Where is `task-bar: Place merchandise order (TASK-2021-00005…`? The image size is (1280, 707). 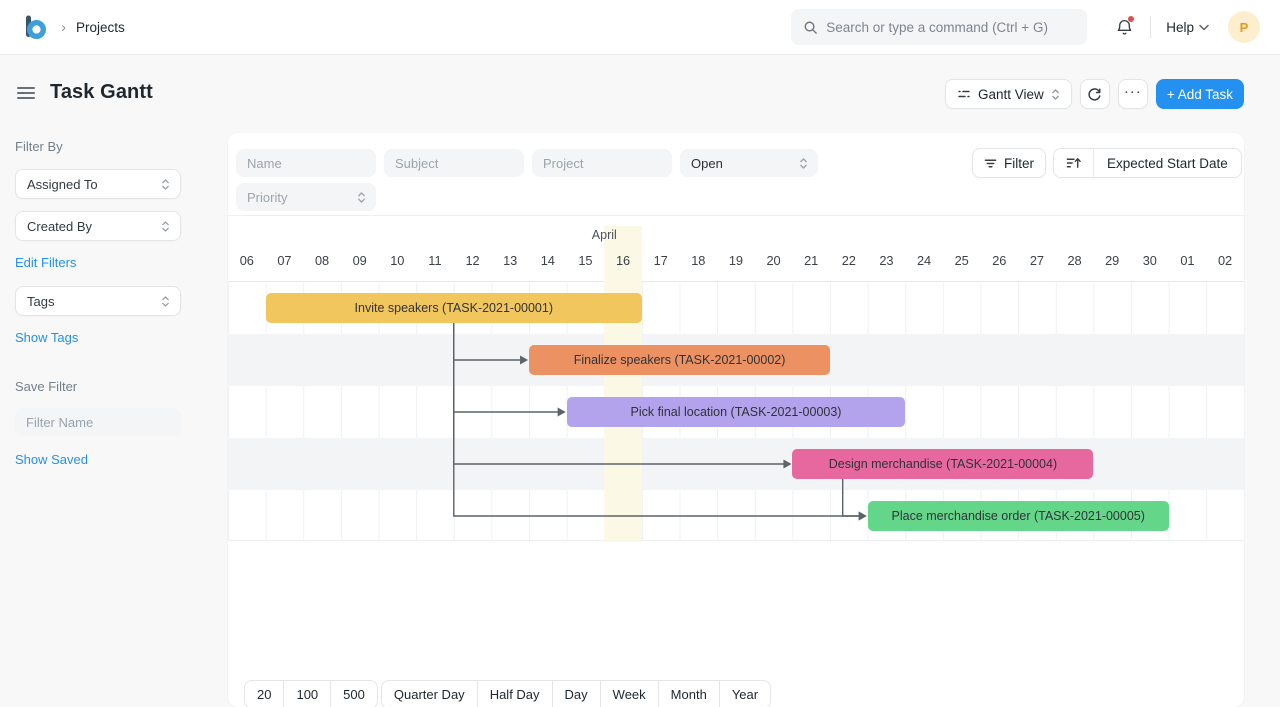
task-bar: Place merchandise order (TASK-2021-00005… is located at coordinates (1018, 516).